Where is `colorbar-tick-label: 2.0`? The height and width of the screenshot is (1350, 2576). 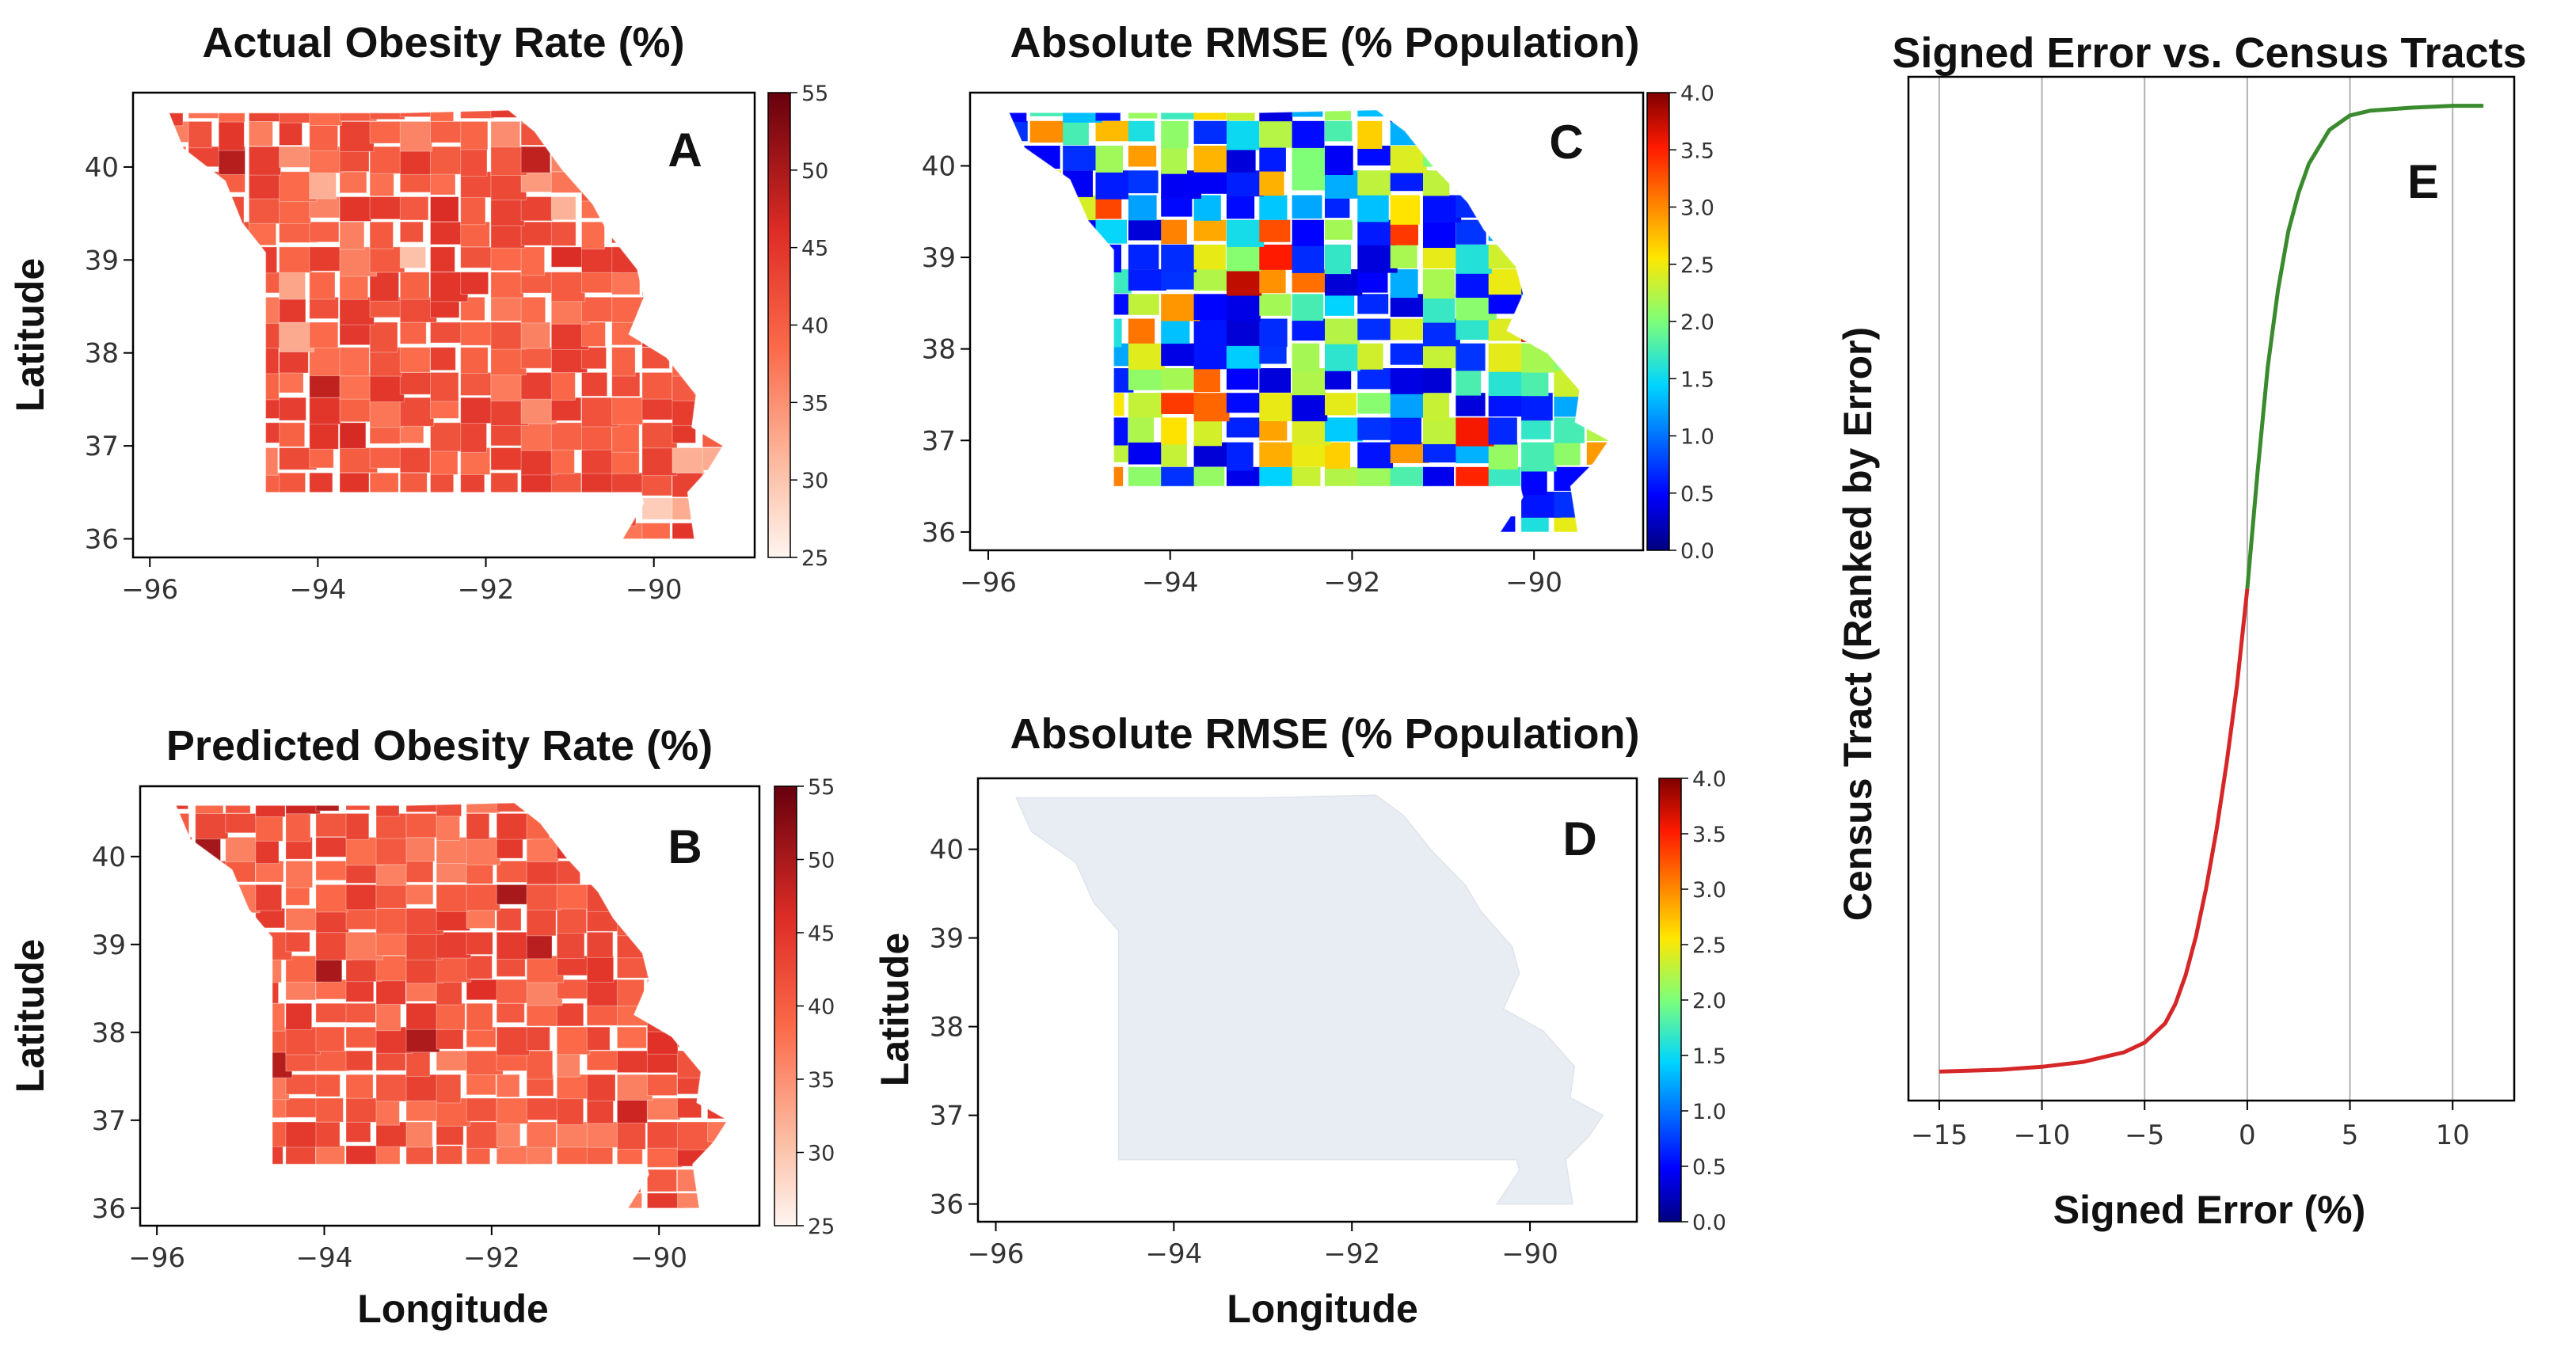
colorbar-tick-label: 2.0 is located at coordinates (1709, 1001).